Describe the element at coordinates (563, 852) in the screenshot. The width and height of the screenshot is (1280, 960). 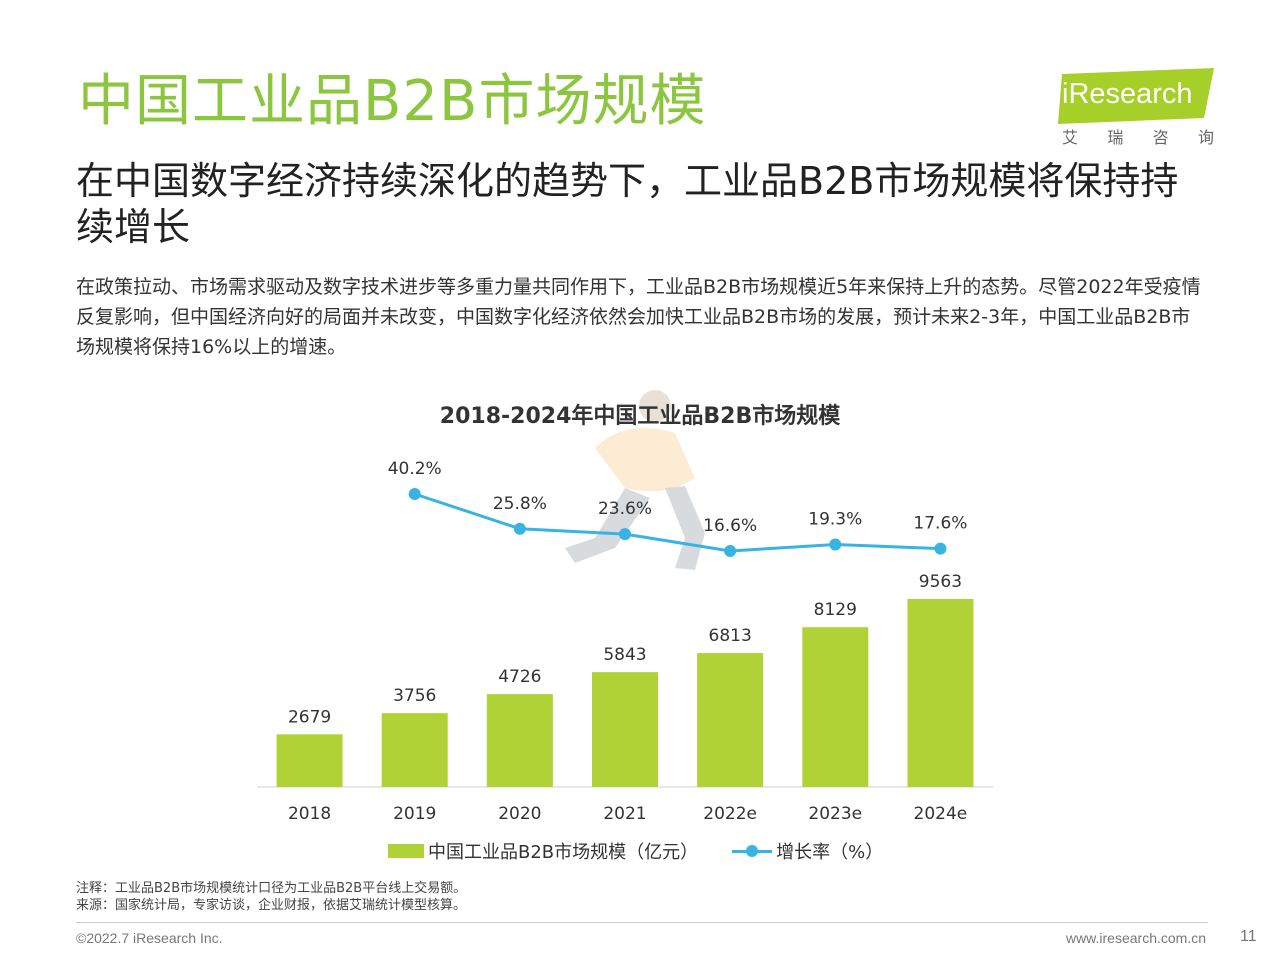
I see `legend-bar-label: 中国工业品B2B市场规模（亿元）` at that location.